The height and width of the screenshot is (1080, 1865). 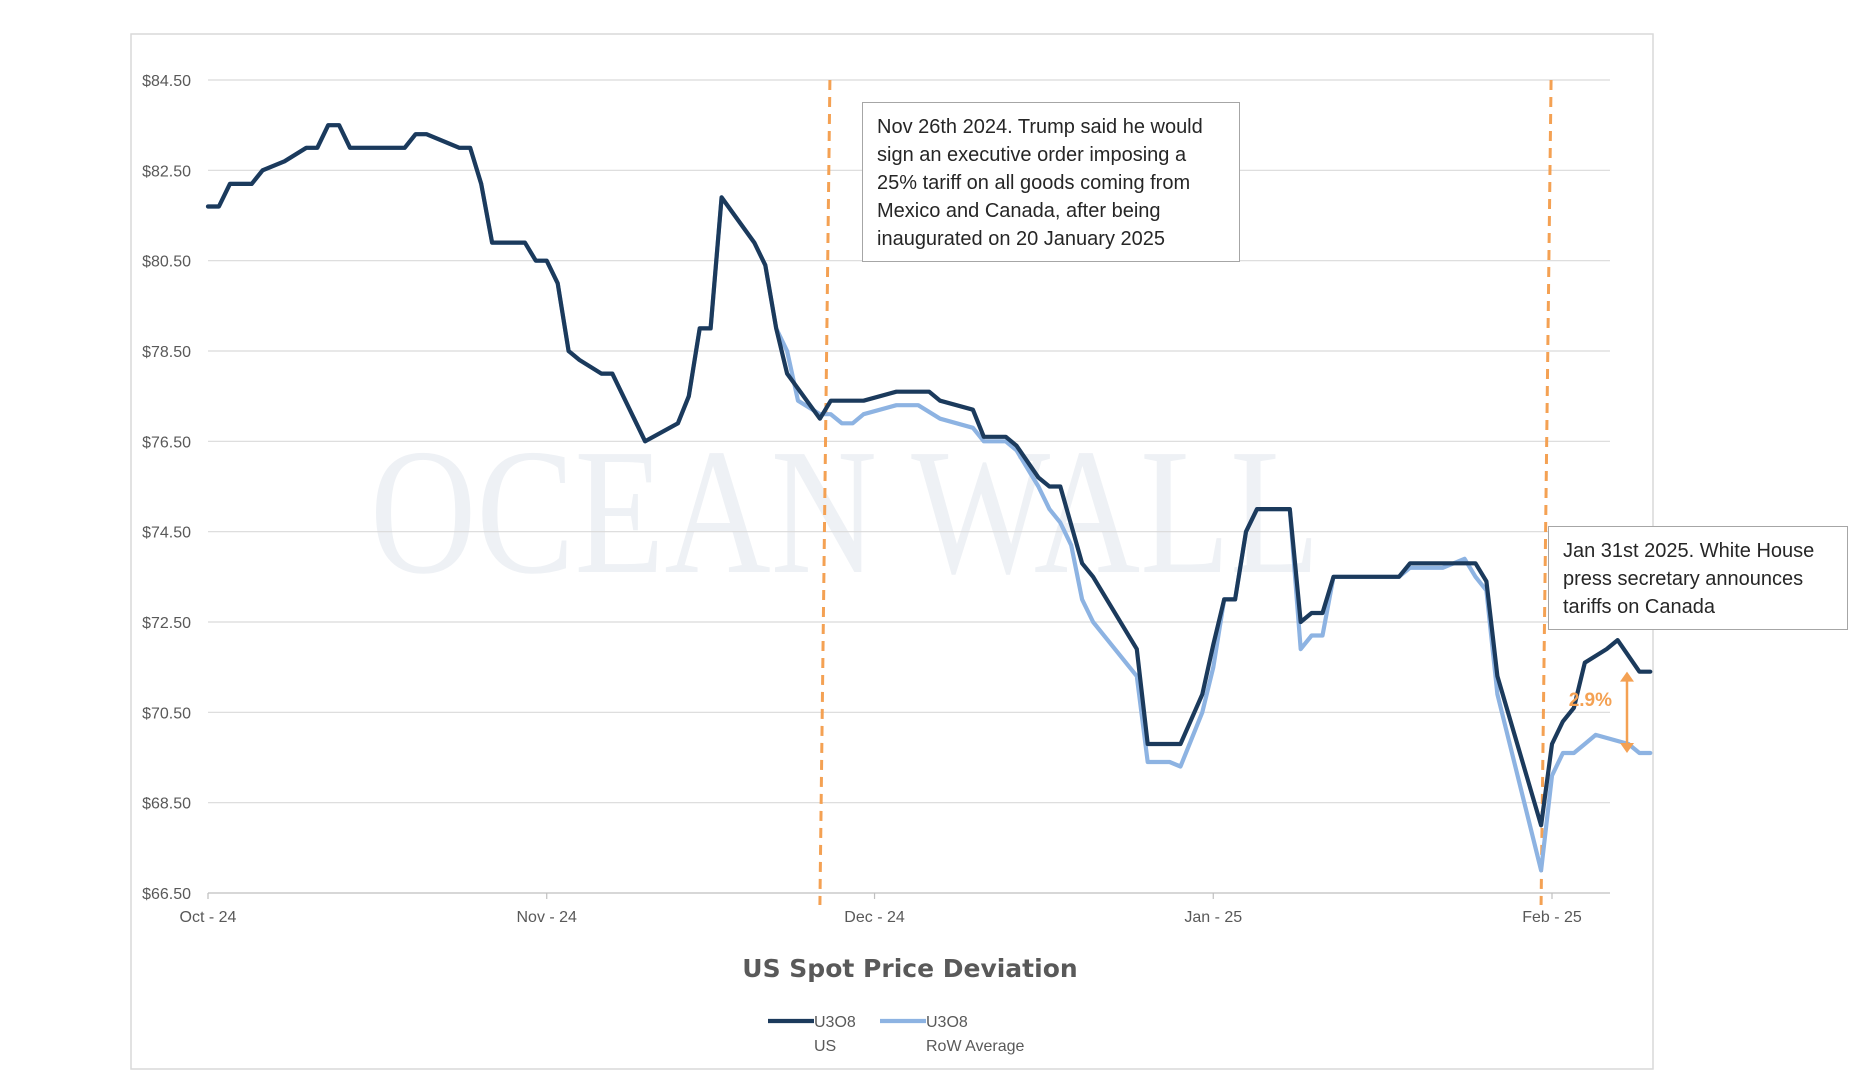 I want to click on y-tick-label: $84.50, so click(x=166, y=81).